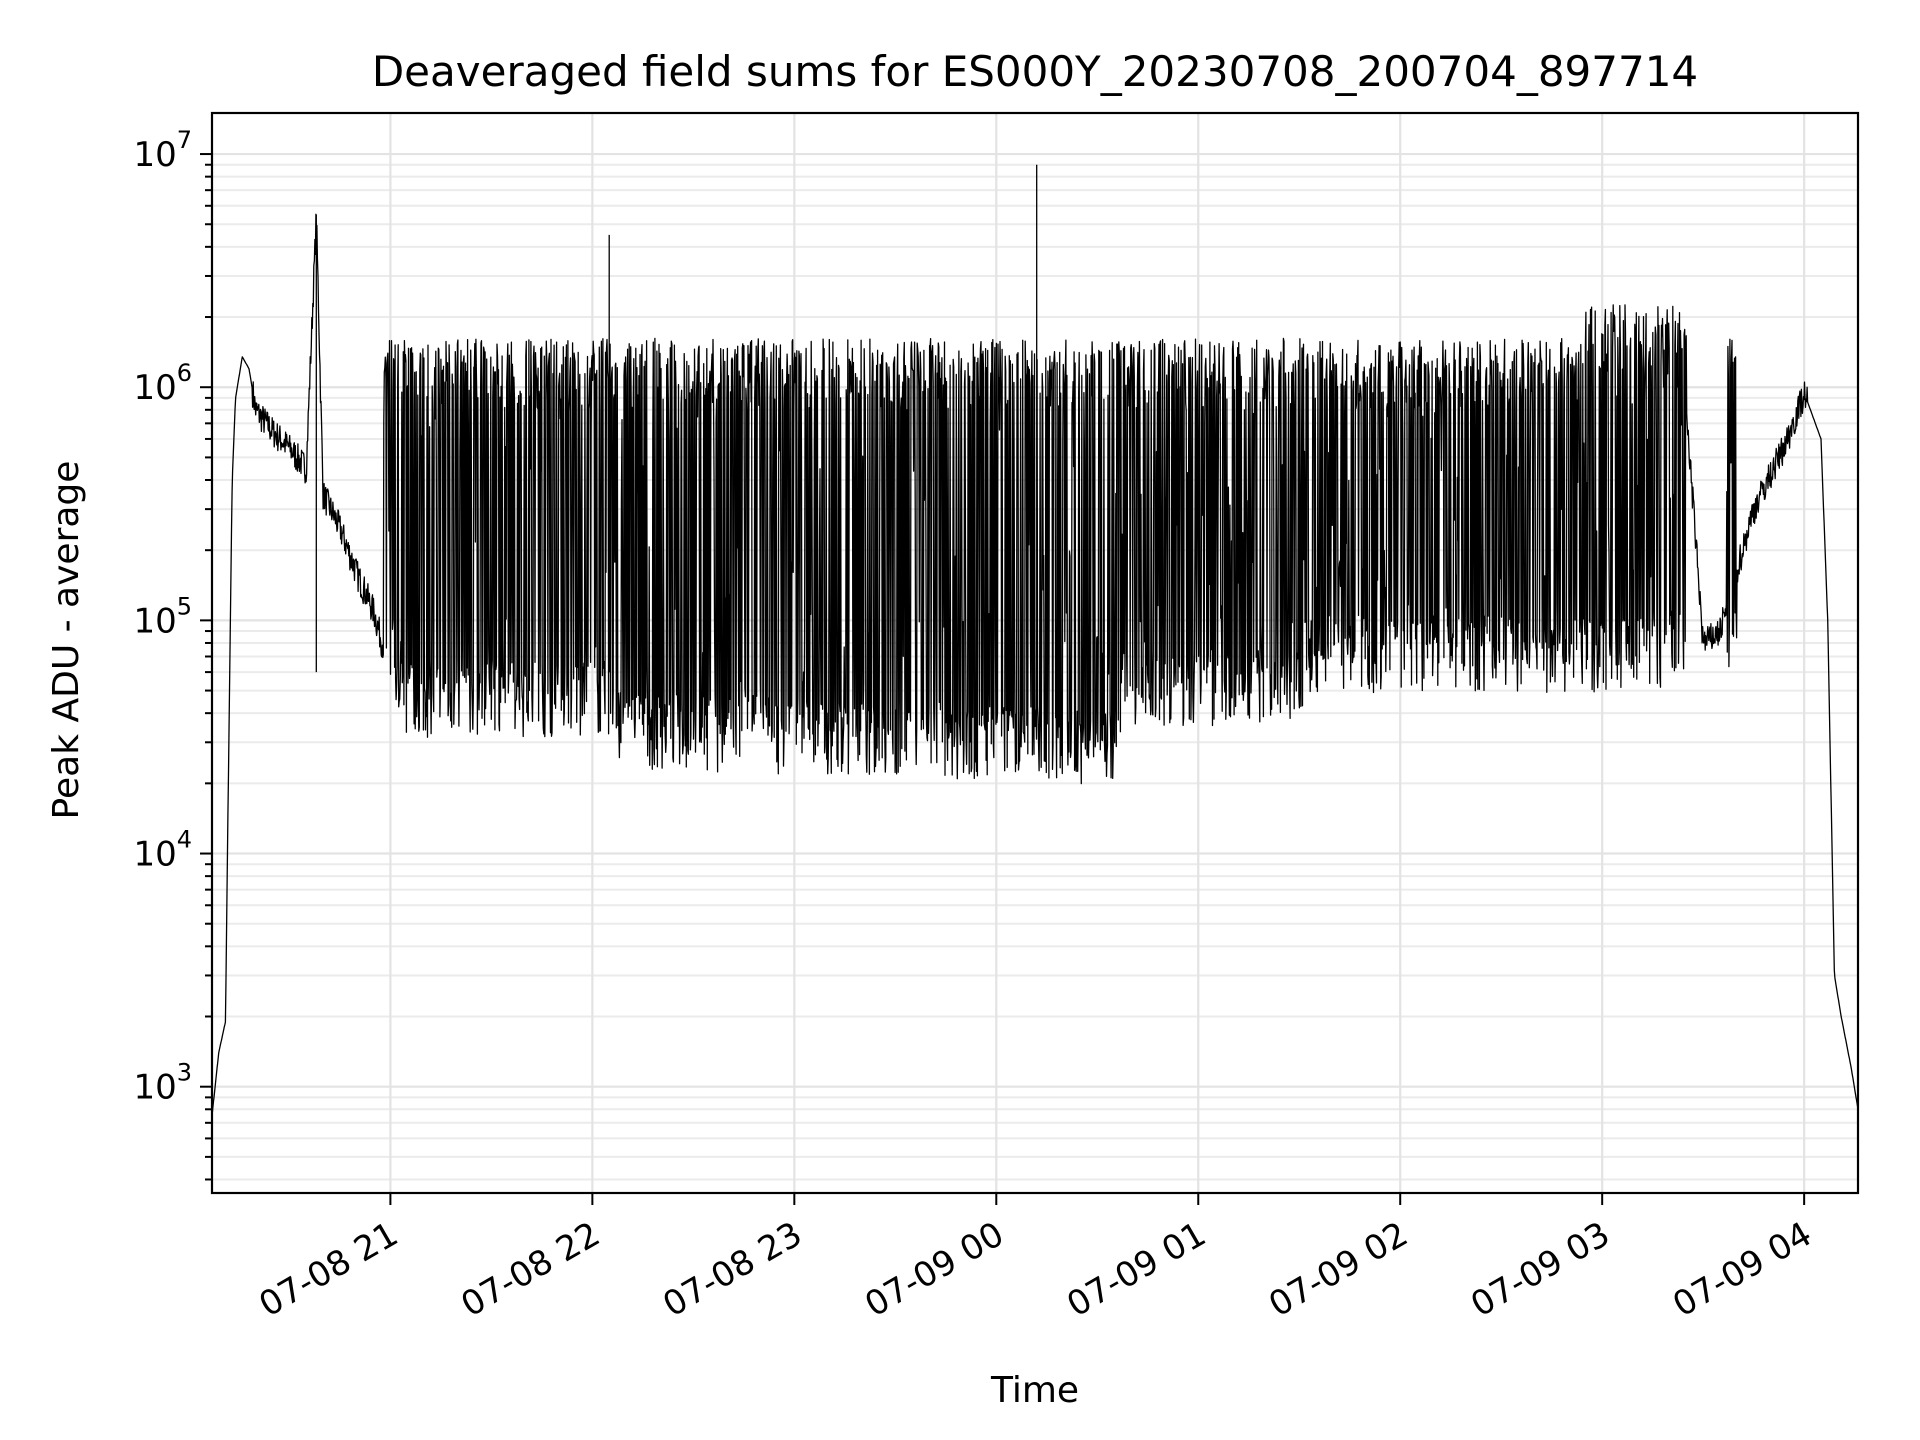 The height and width of the screenshot is (1440, 1920). I want to click on y-tick-label: 10⁵, so click(162, 616).